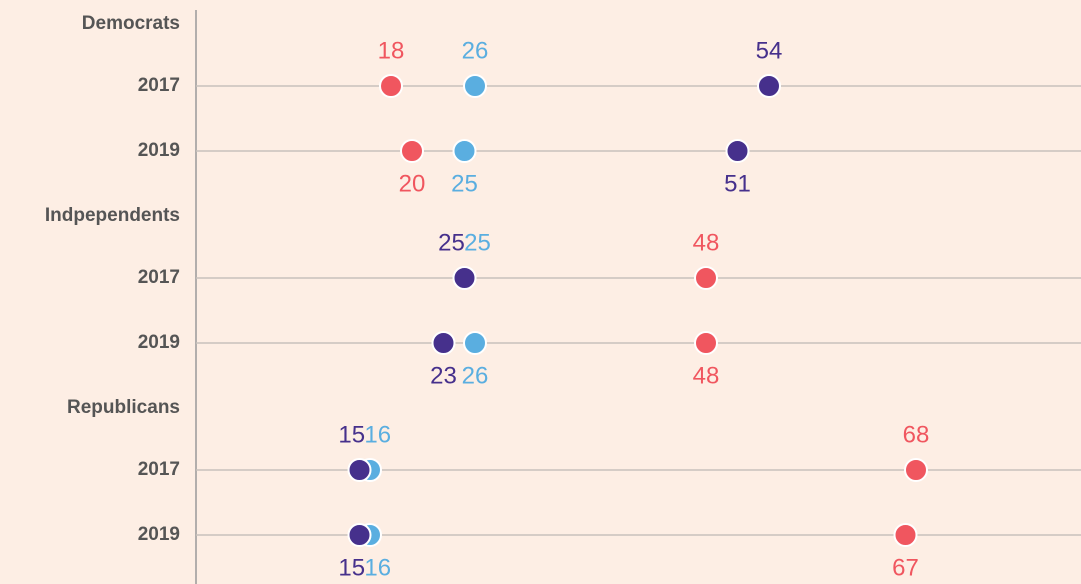 The image size is (1081, 584). Describe the element at coordinates (769, 50) in the screenshot. I see `value-label: 54` at that location.